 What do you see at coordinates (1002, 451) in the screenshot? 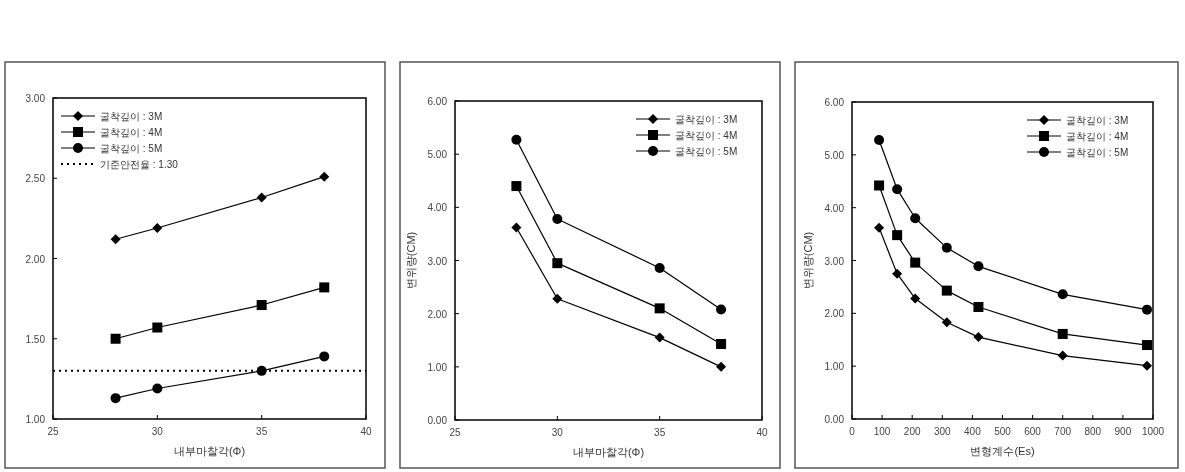
I see `x-axis-title: 변형계수(Es)` at bounding box center [1002, 451].